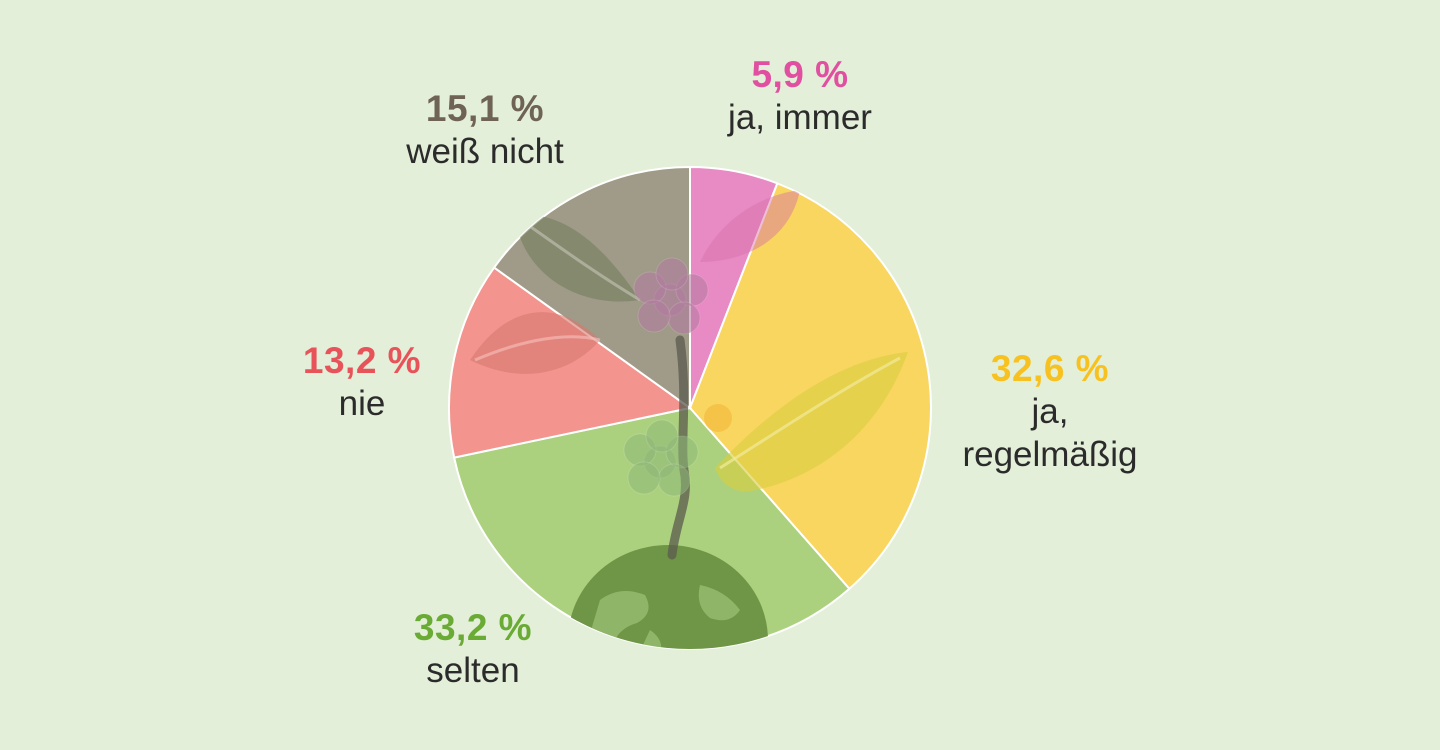  Describe the element at coordinates (362, 382) in the screenshot. I see `slice-label-nie: 13,2 % nie` at that location.